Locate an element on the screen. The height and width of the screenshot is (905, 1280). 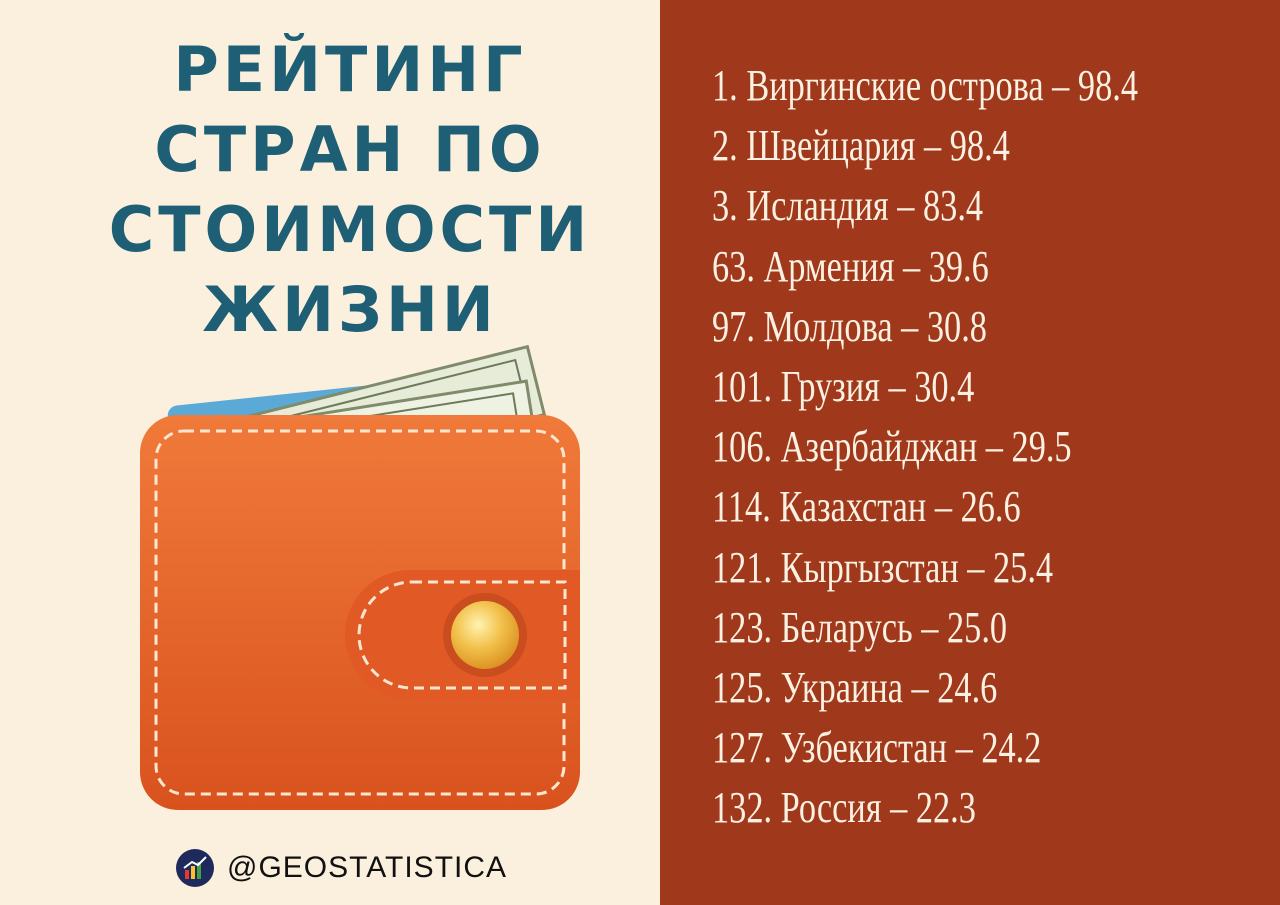
title-line: ЖИЗНИ is located at coordinates (350, 309).